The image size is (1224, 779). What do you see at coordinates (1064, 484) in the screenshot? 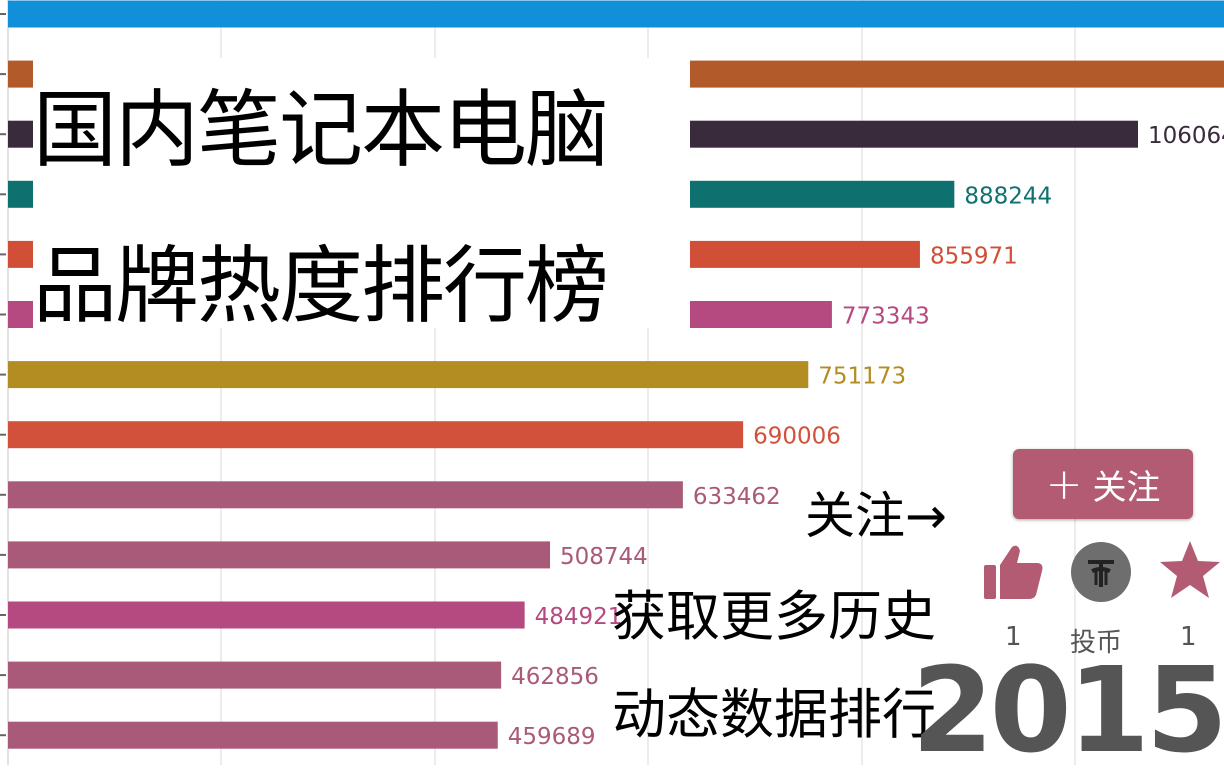
I see `plus-icon: +` at bounding box center [1064, 484].